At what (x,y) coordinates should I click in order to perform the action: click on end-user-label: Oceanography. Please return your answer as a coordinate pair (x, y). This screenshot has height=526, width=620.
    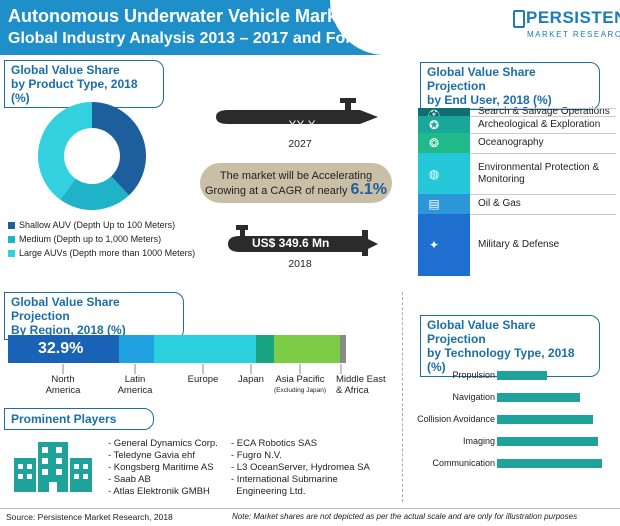
    Looking at the image, I should click on (511, 143).